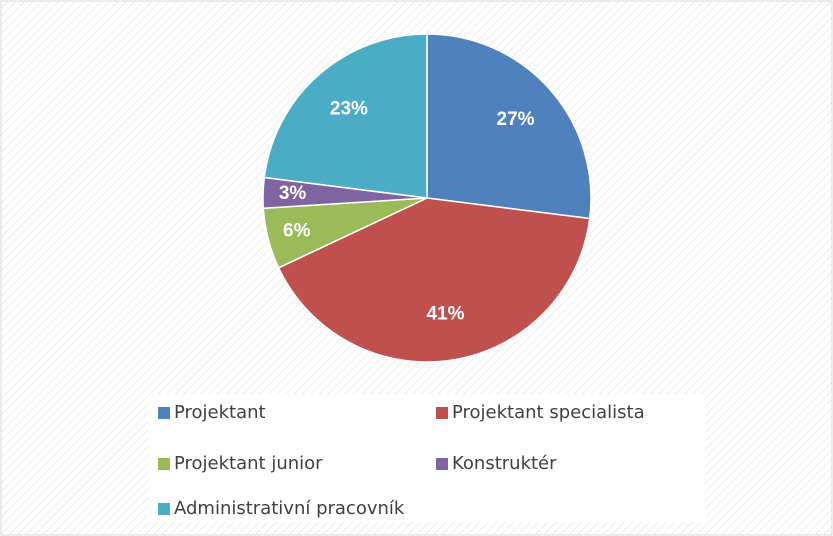  Describe the element at coordinates (504, 463) in the screenshot. I see `legend-label: Konstruktér` at that location.